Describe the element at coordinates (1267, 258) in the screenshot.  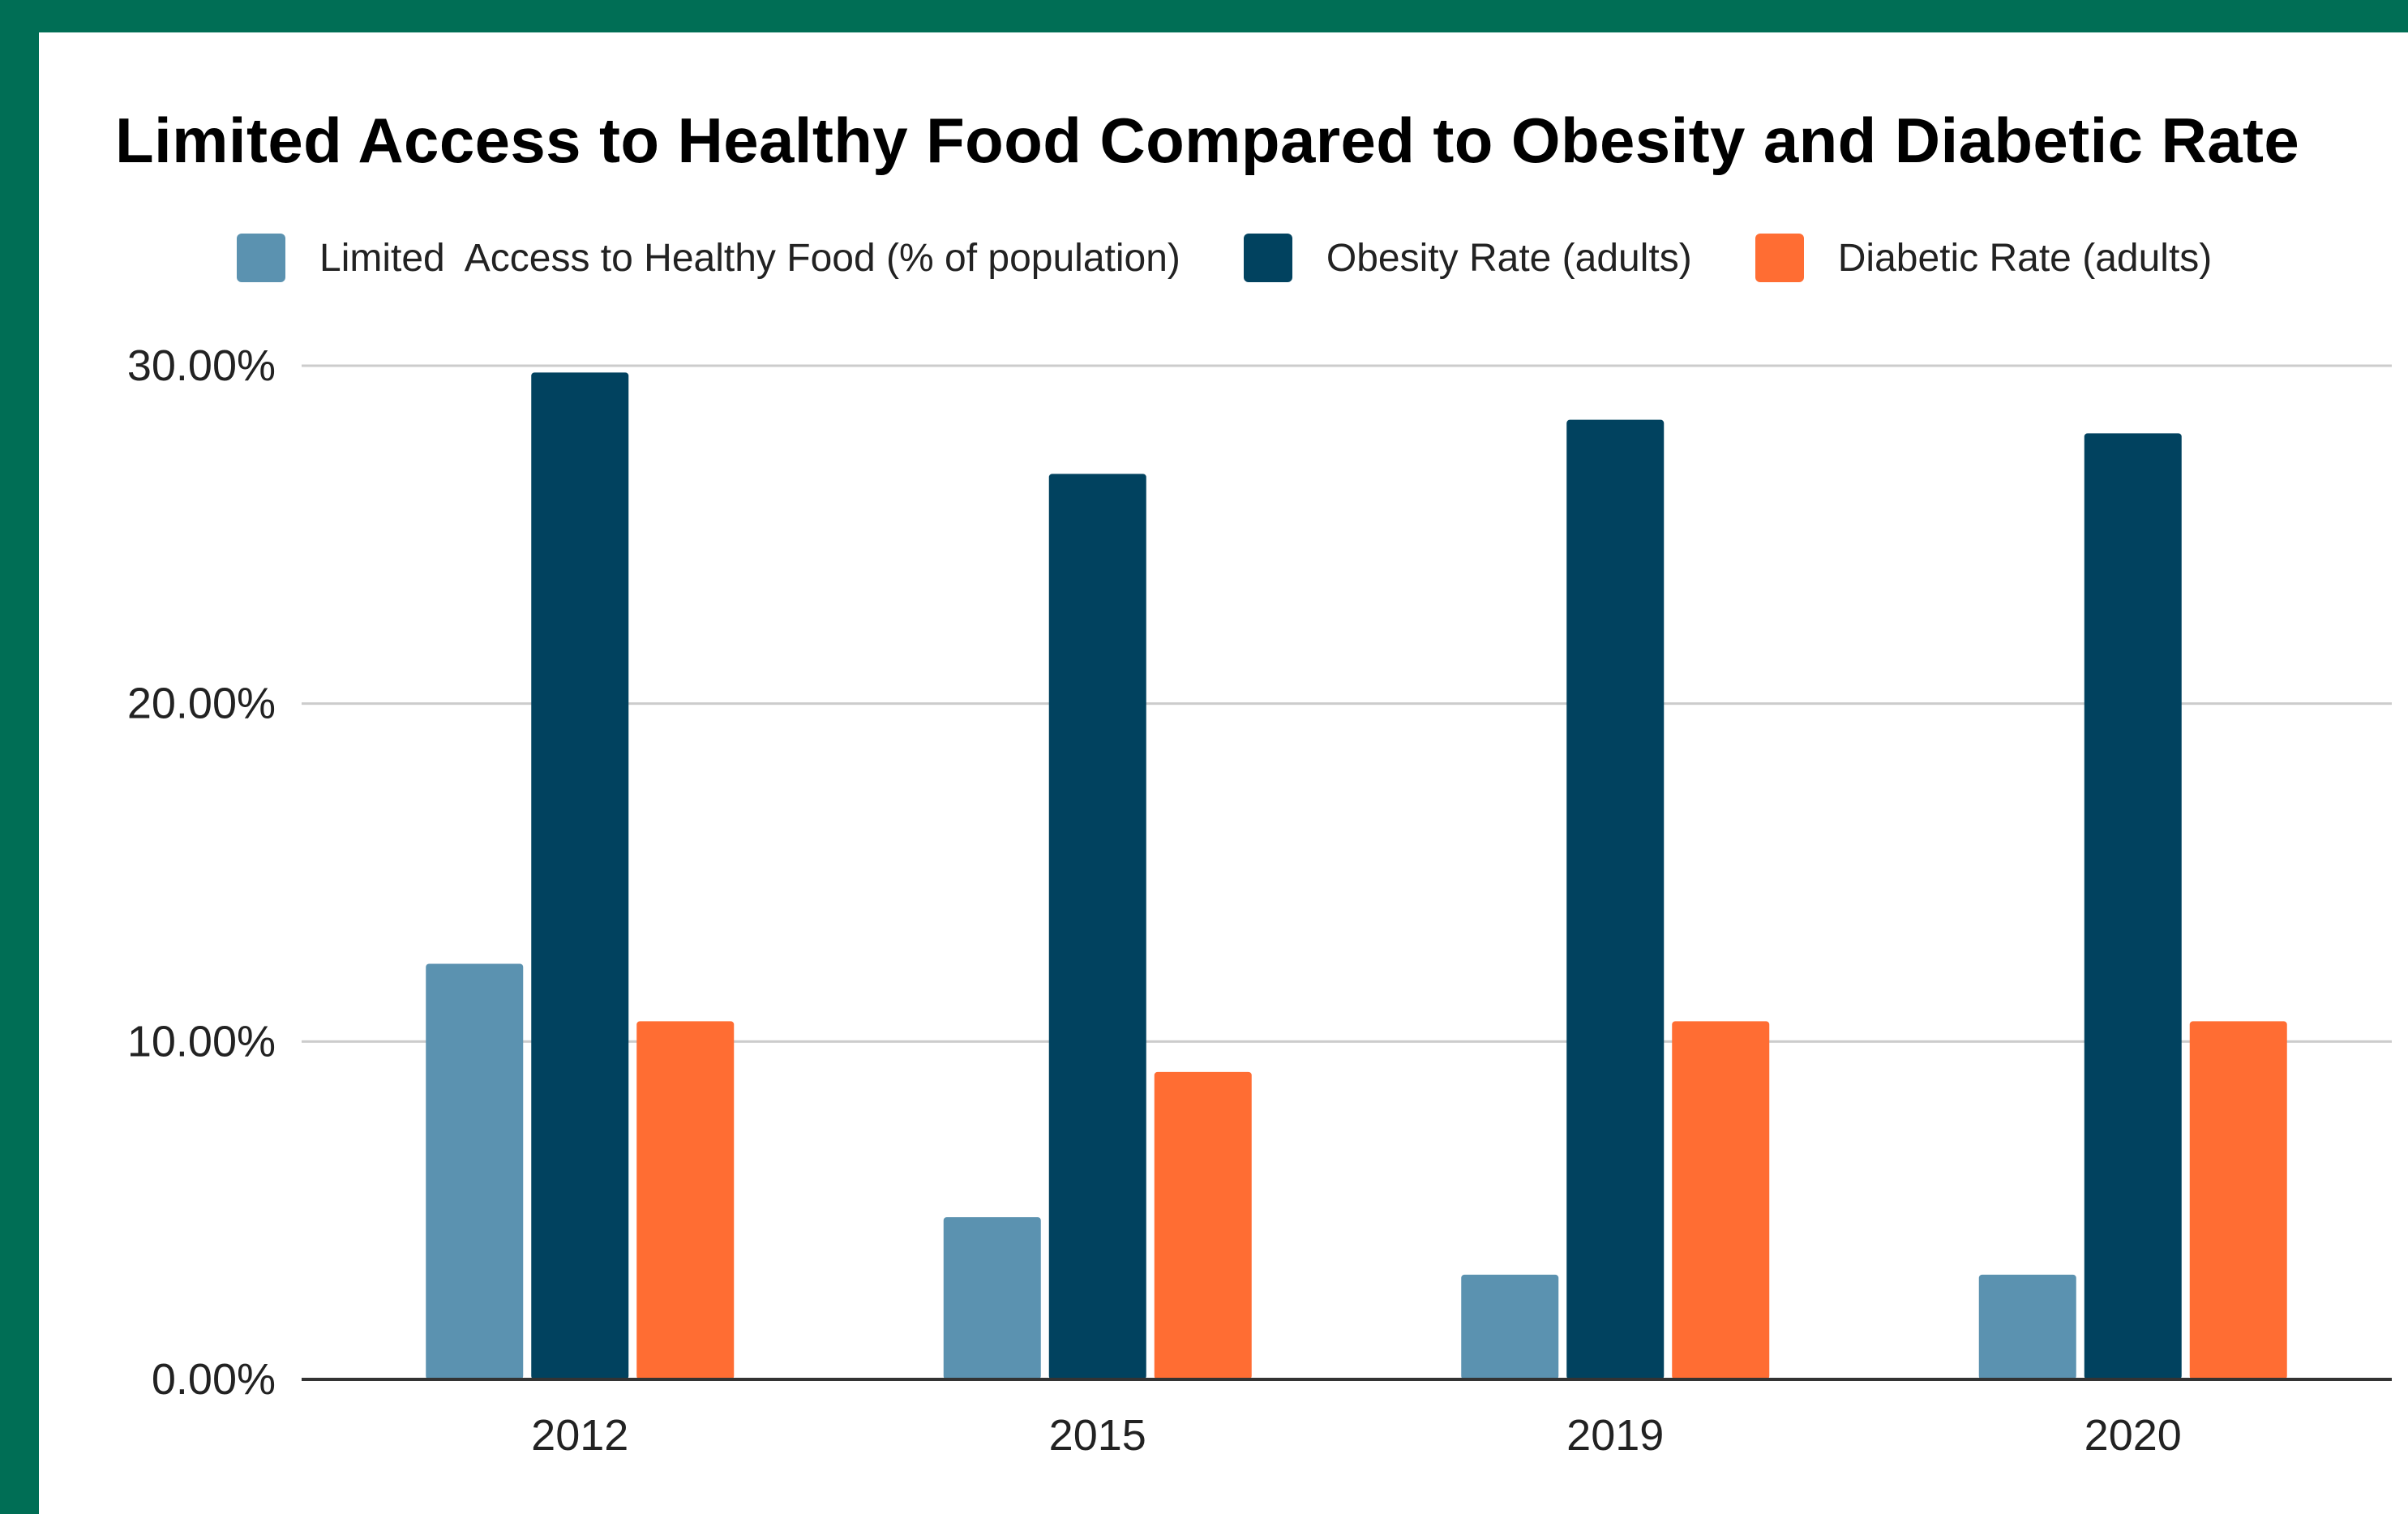
I see `legend-swatch-obesity` at that location.